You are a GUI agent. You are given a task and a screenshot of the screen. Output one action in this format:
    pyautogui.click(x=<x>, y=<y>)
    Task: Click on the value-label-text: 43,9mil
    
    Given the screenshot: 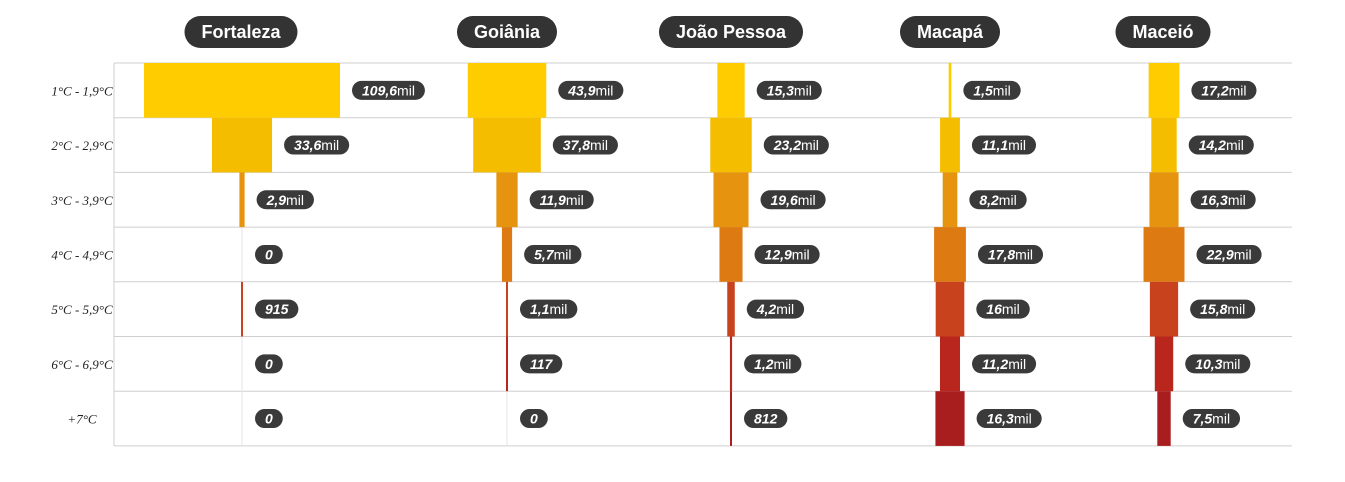 What is the action you would take?
    pyautogui.click(x=590, y=90)
    